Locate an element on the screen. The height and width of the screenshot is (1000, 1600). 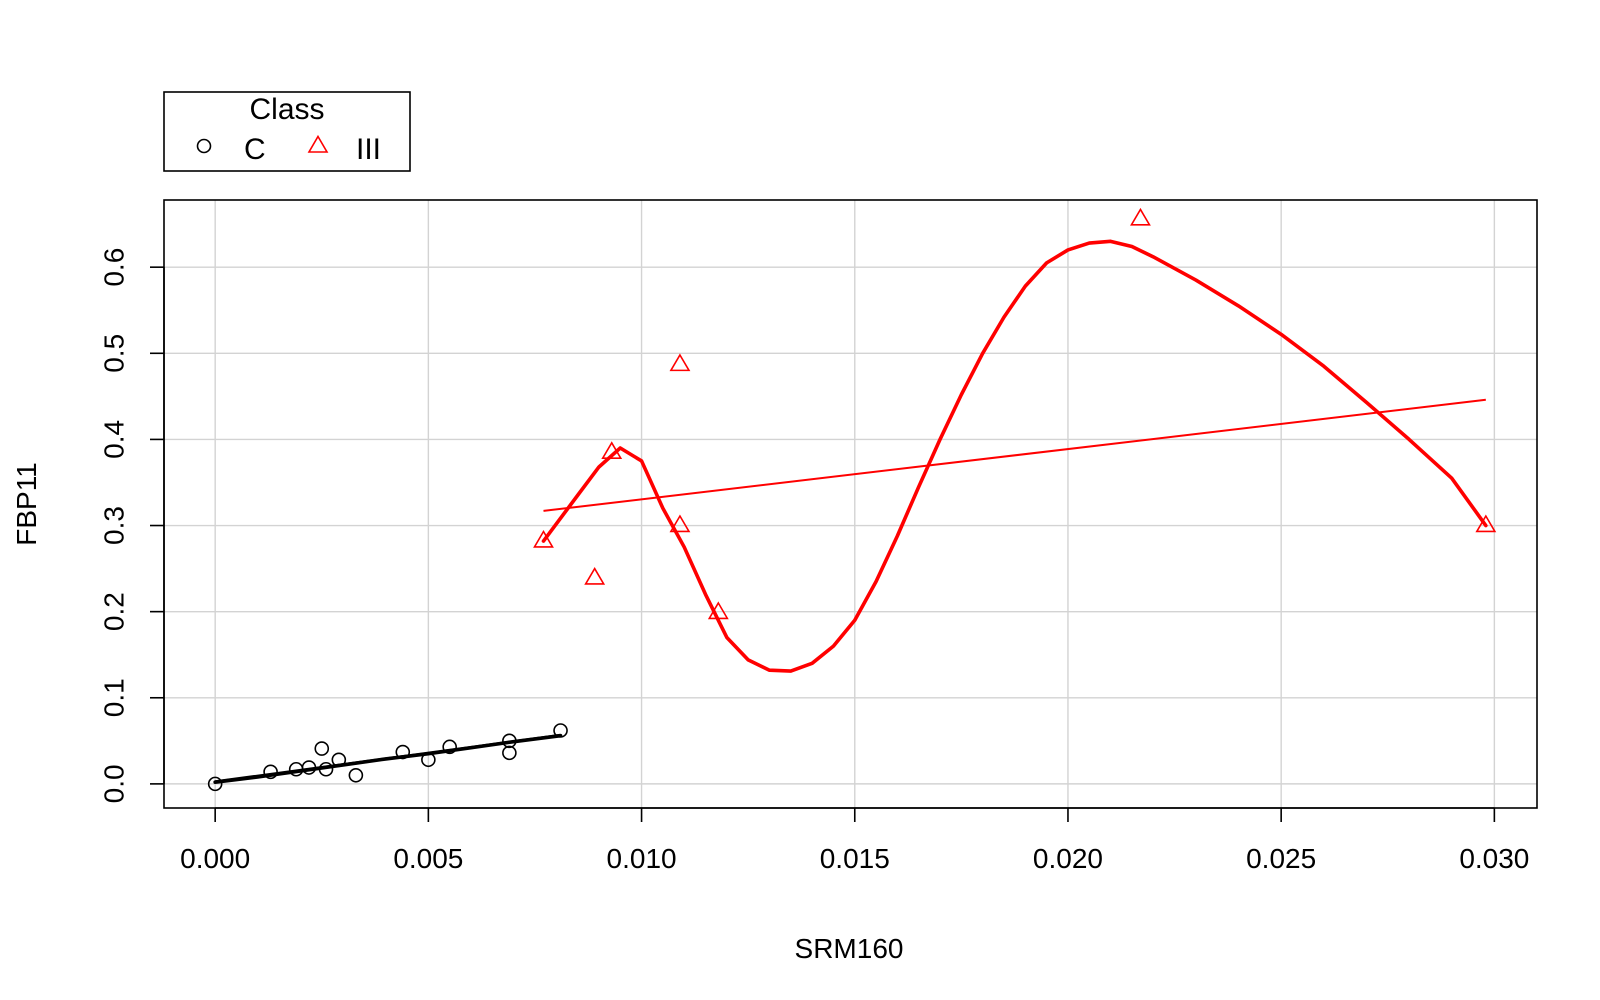
x-axis-title: SRM160 is located at coordinates (849, 948).